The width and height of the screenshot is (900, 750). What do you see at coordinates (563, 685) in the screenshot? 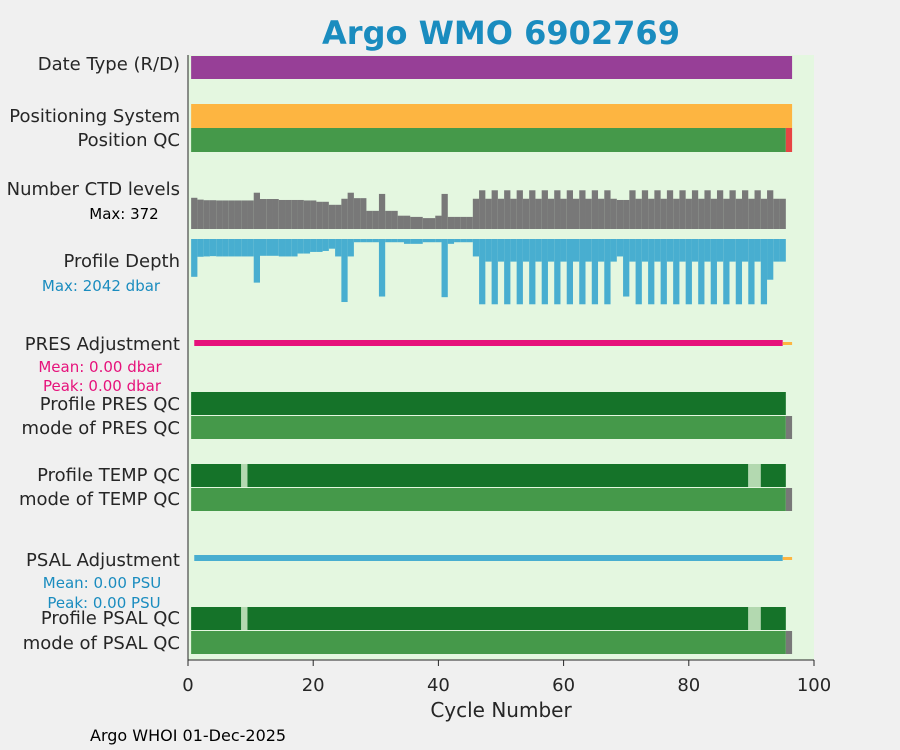
I see `x-tick-label-60: 60` at bounding box center [563, 685].